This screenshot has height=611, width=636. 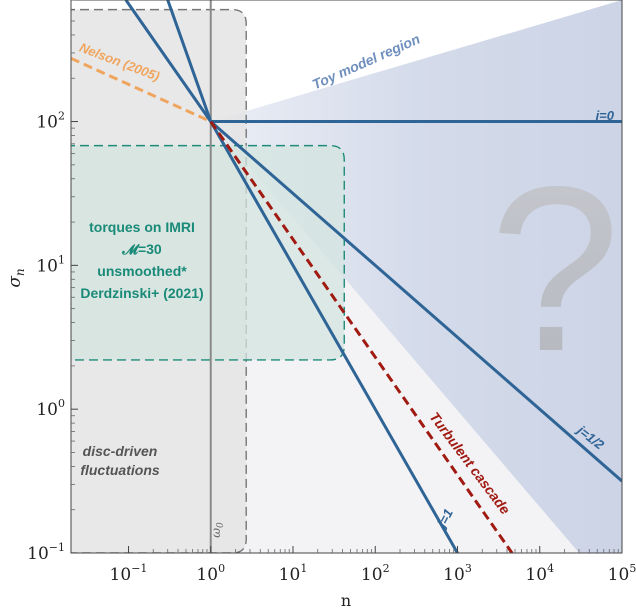 I want to click on y-tick-label: 10², so click(x=50, y=121).